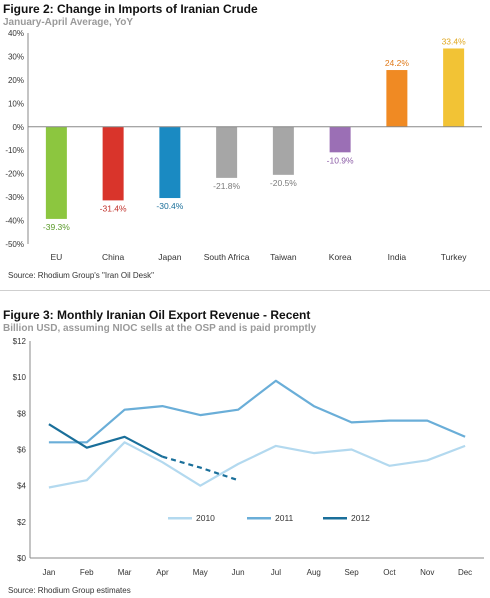  What do you see at coordinates (427, 572) in the screenshot?
I see `x-tick-label: Nov` at bounding box center [427, 572].